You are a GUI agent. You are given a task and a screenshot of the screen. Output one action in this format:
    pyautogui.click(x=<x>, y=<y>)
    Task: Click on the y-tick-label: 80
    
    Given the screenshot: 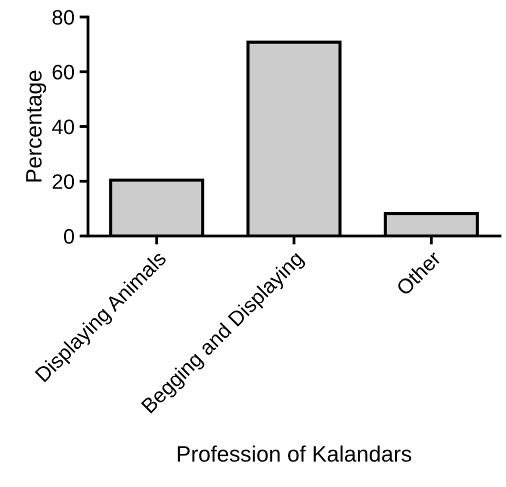 What is the action you would take?
    pyautogui.click(x=63, y=17)
    